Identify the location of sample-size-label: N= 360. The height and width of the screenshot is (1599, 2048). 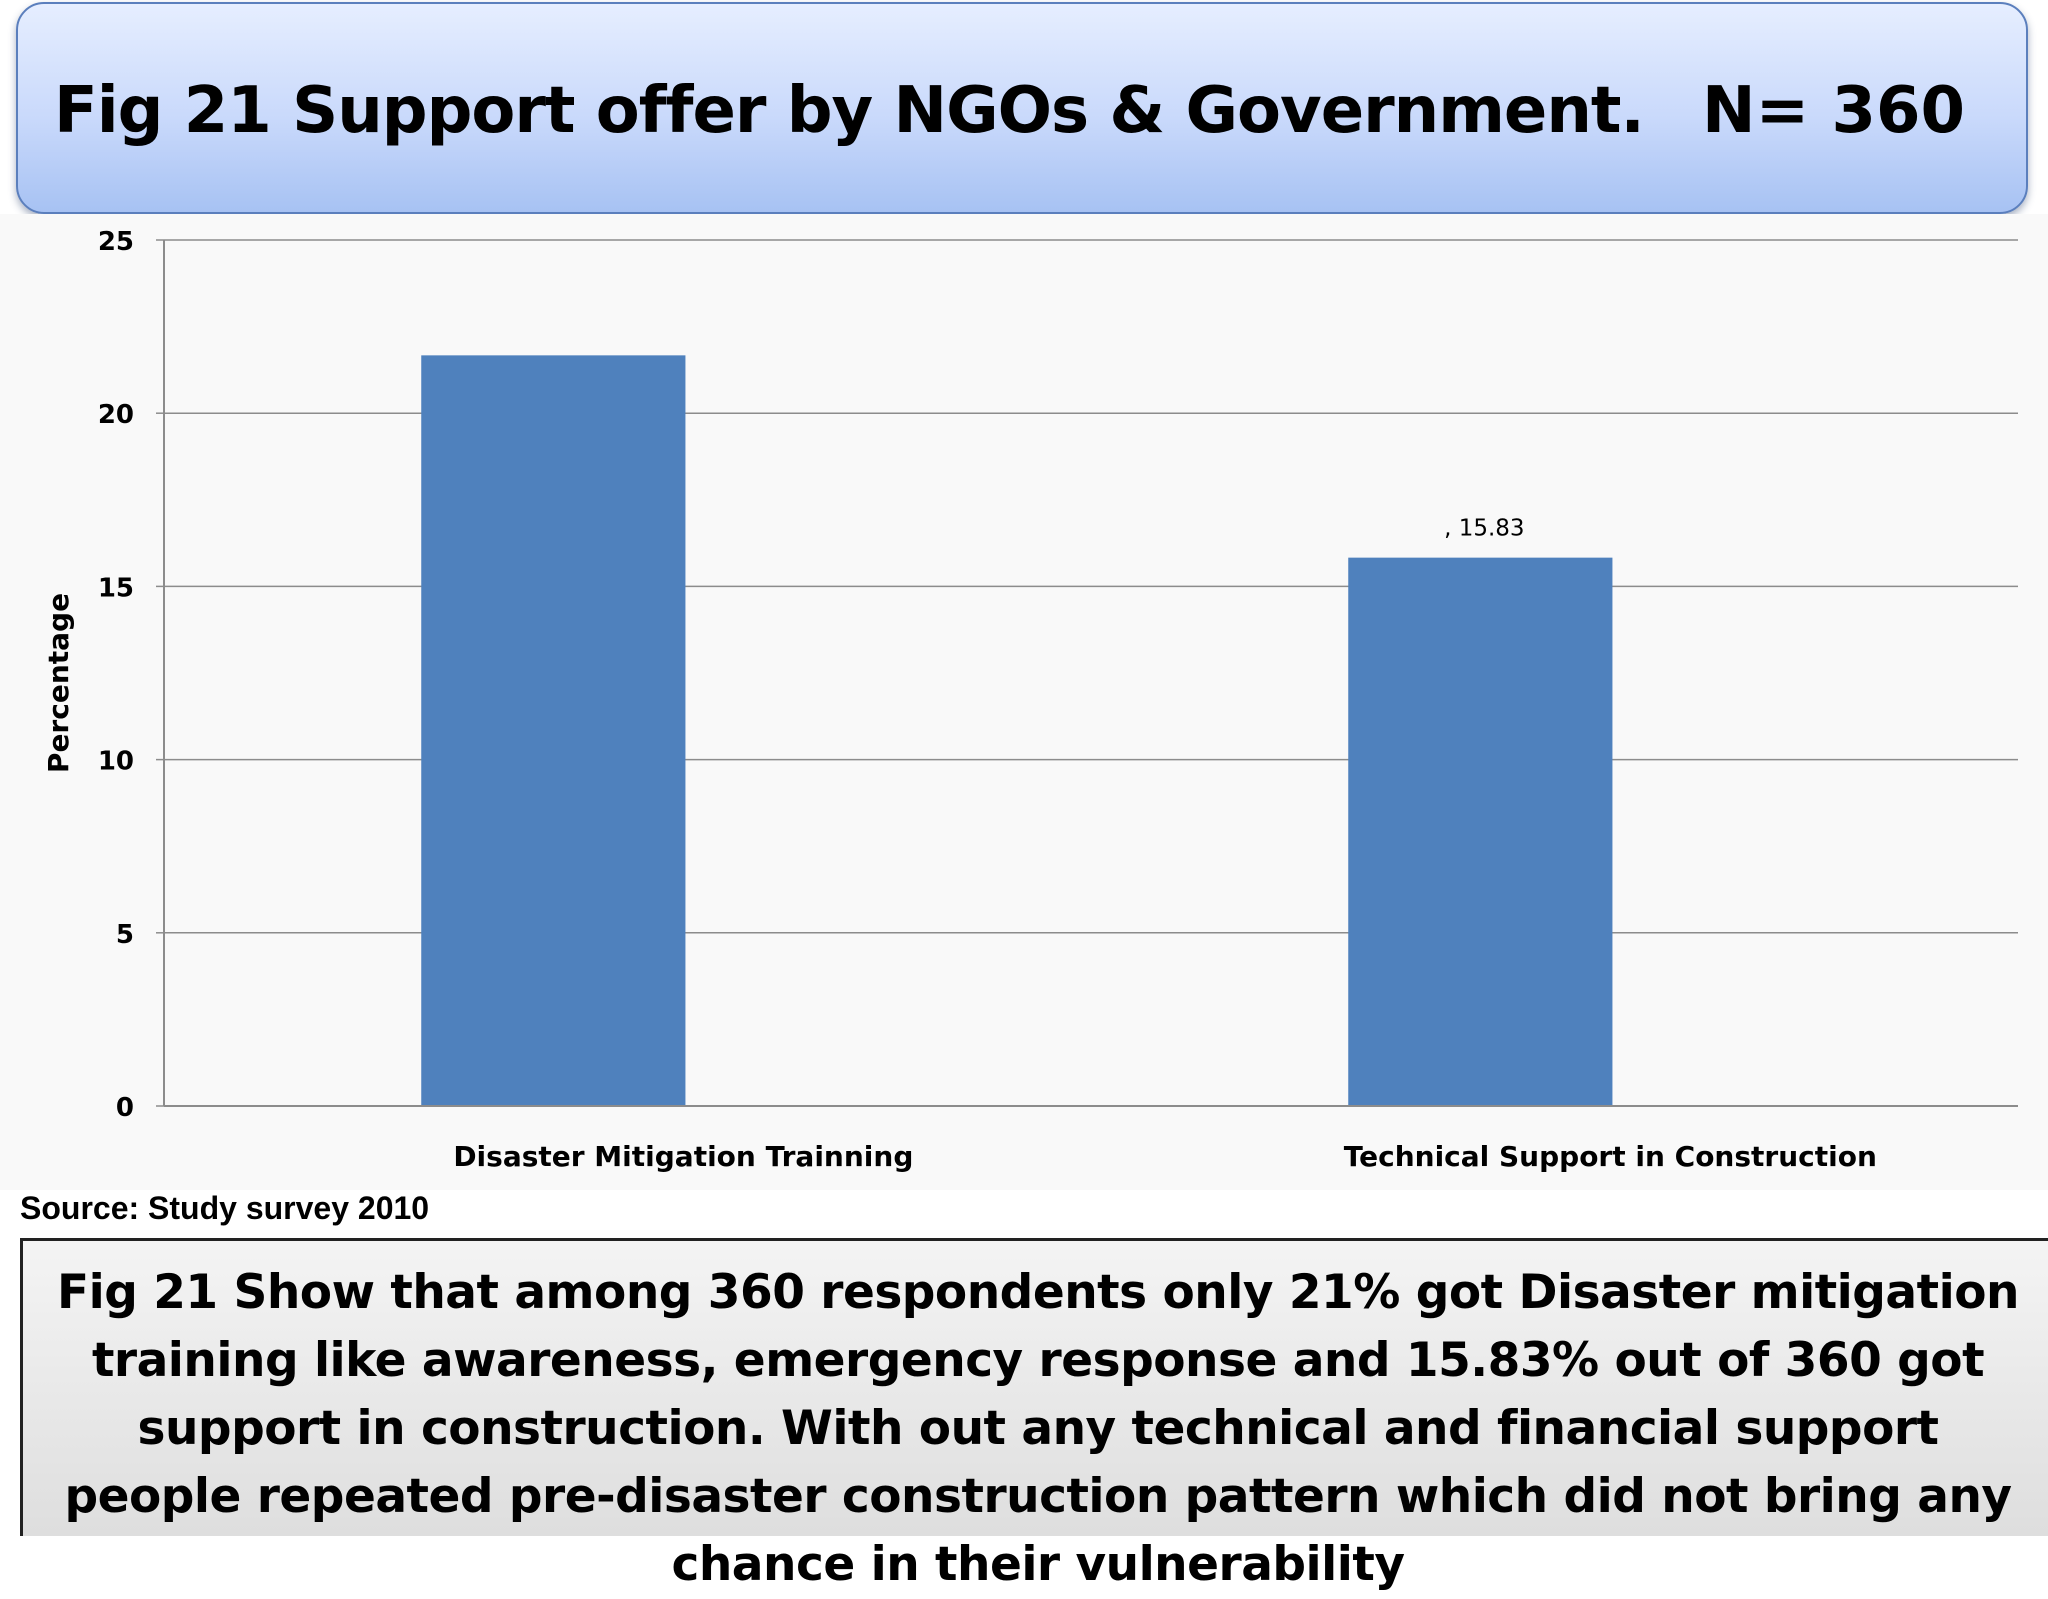
(1834, 111).